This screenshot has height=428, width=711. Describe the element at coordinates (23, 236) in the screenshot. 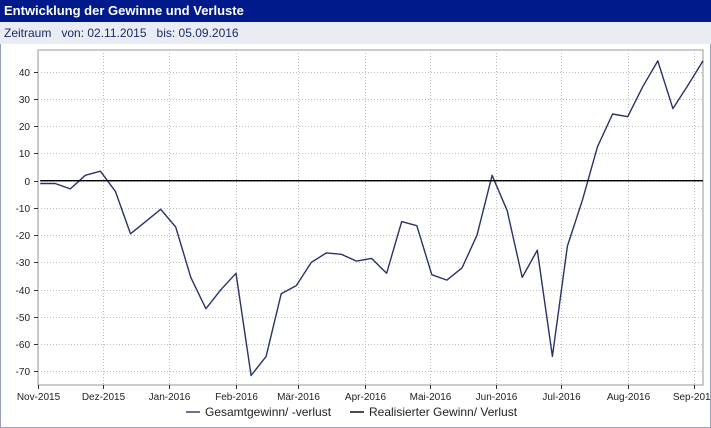

I see `y-tick-label: -20` at that location.